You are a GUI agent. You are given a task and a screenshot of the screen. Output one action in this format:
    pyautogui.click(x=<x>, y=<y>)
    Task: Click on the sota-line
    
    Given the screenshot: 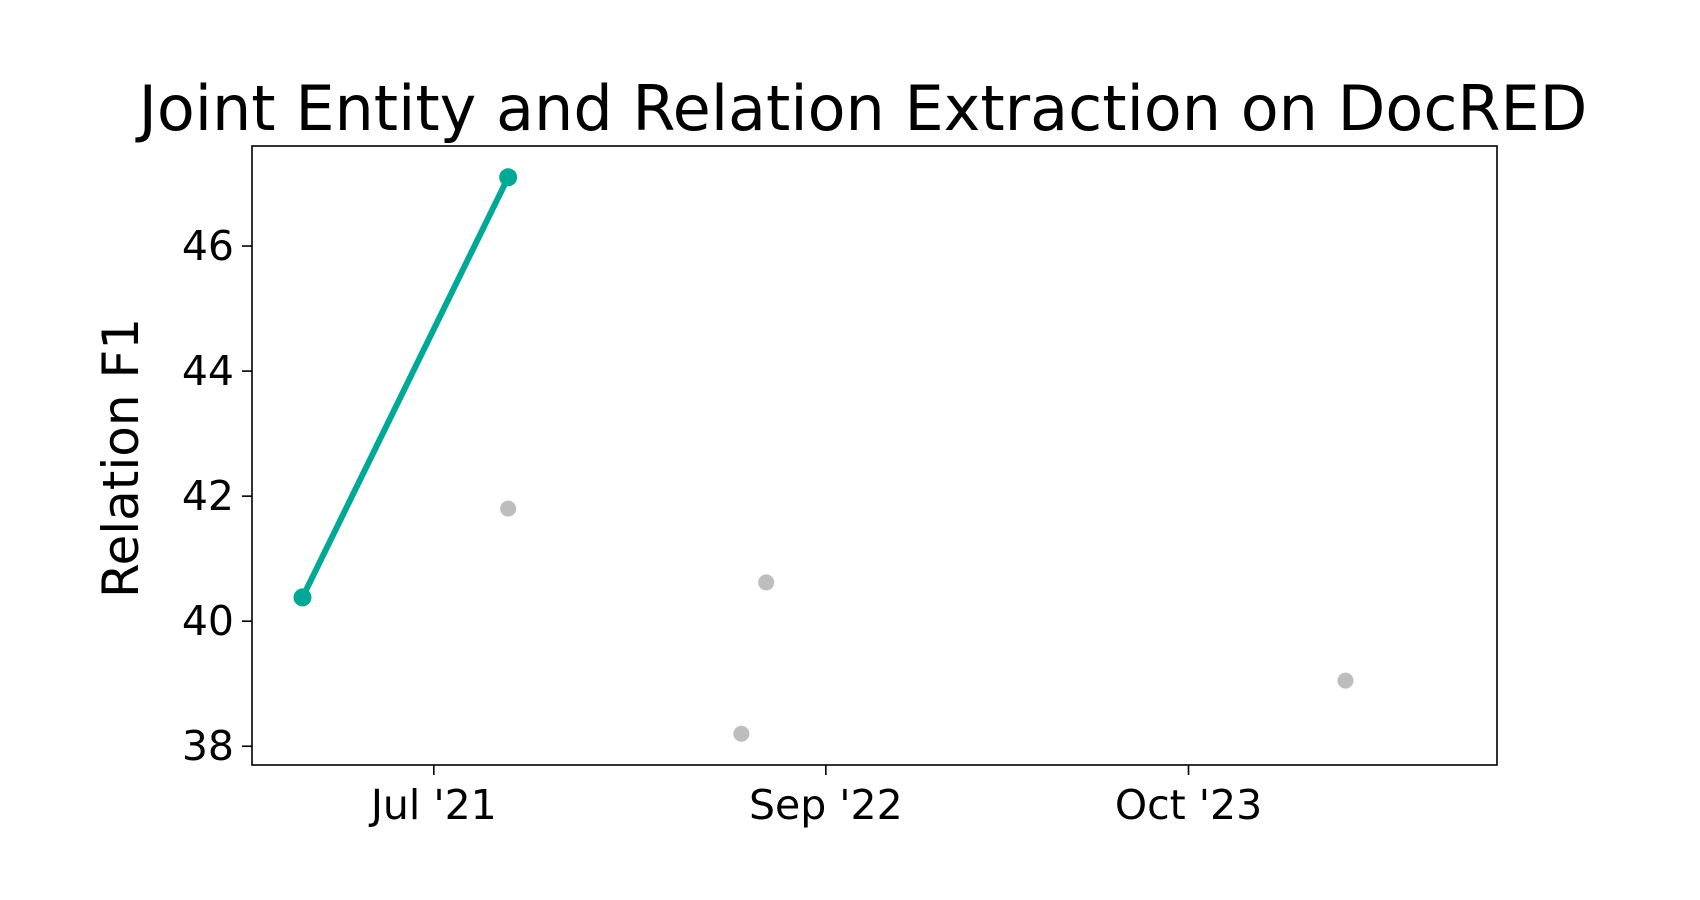 What is the action you would take?
    pyautogui.click(x=405, y=387)
    